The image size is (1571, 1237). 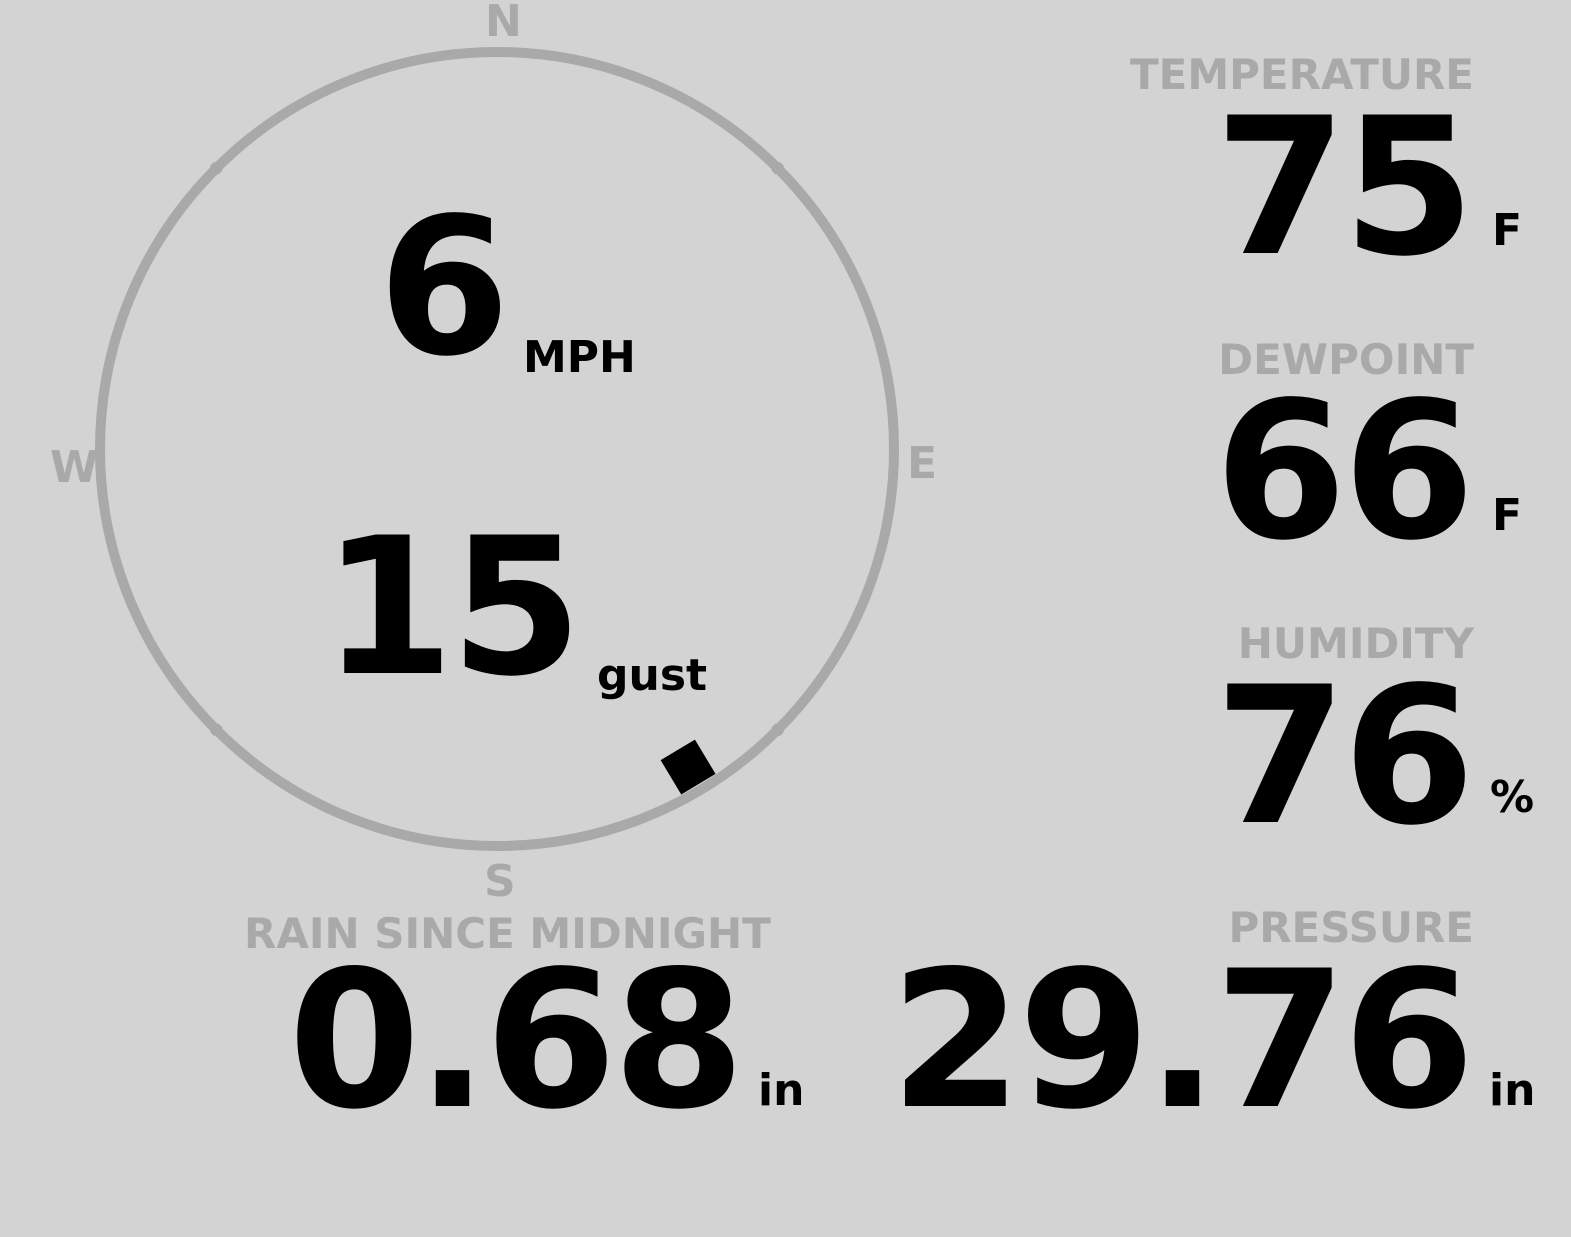 I want to click on pressure-label: PRESSURE, so click(x=1351, y=927).